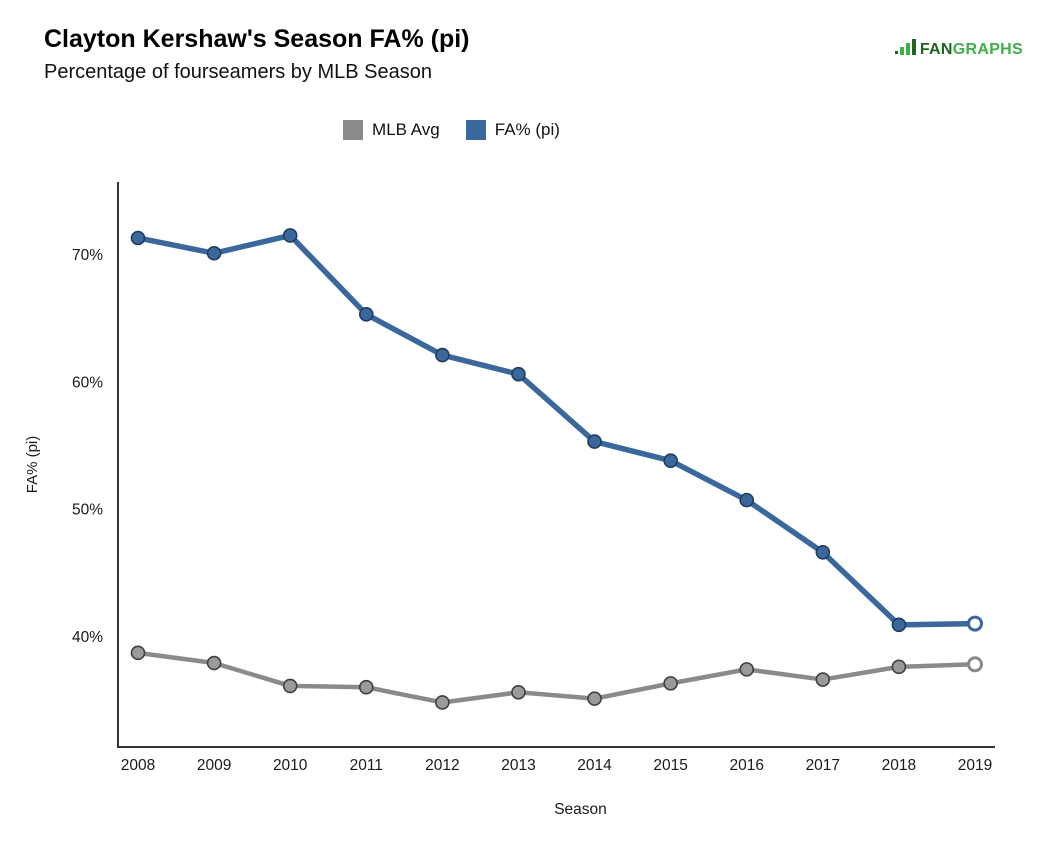 This screenshot has height=866, width=1063. I want to click on x-tick-label: 2015, so click(670, 765).